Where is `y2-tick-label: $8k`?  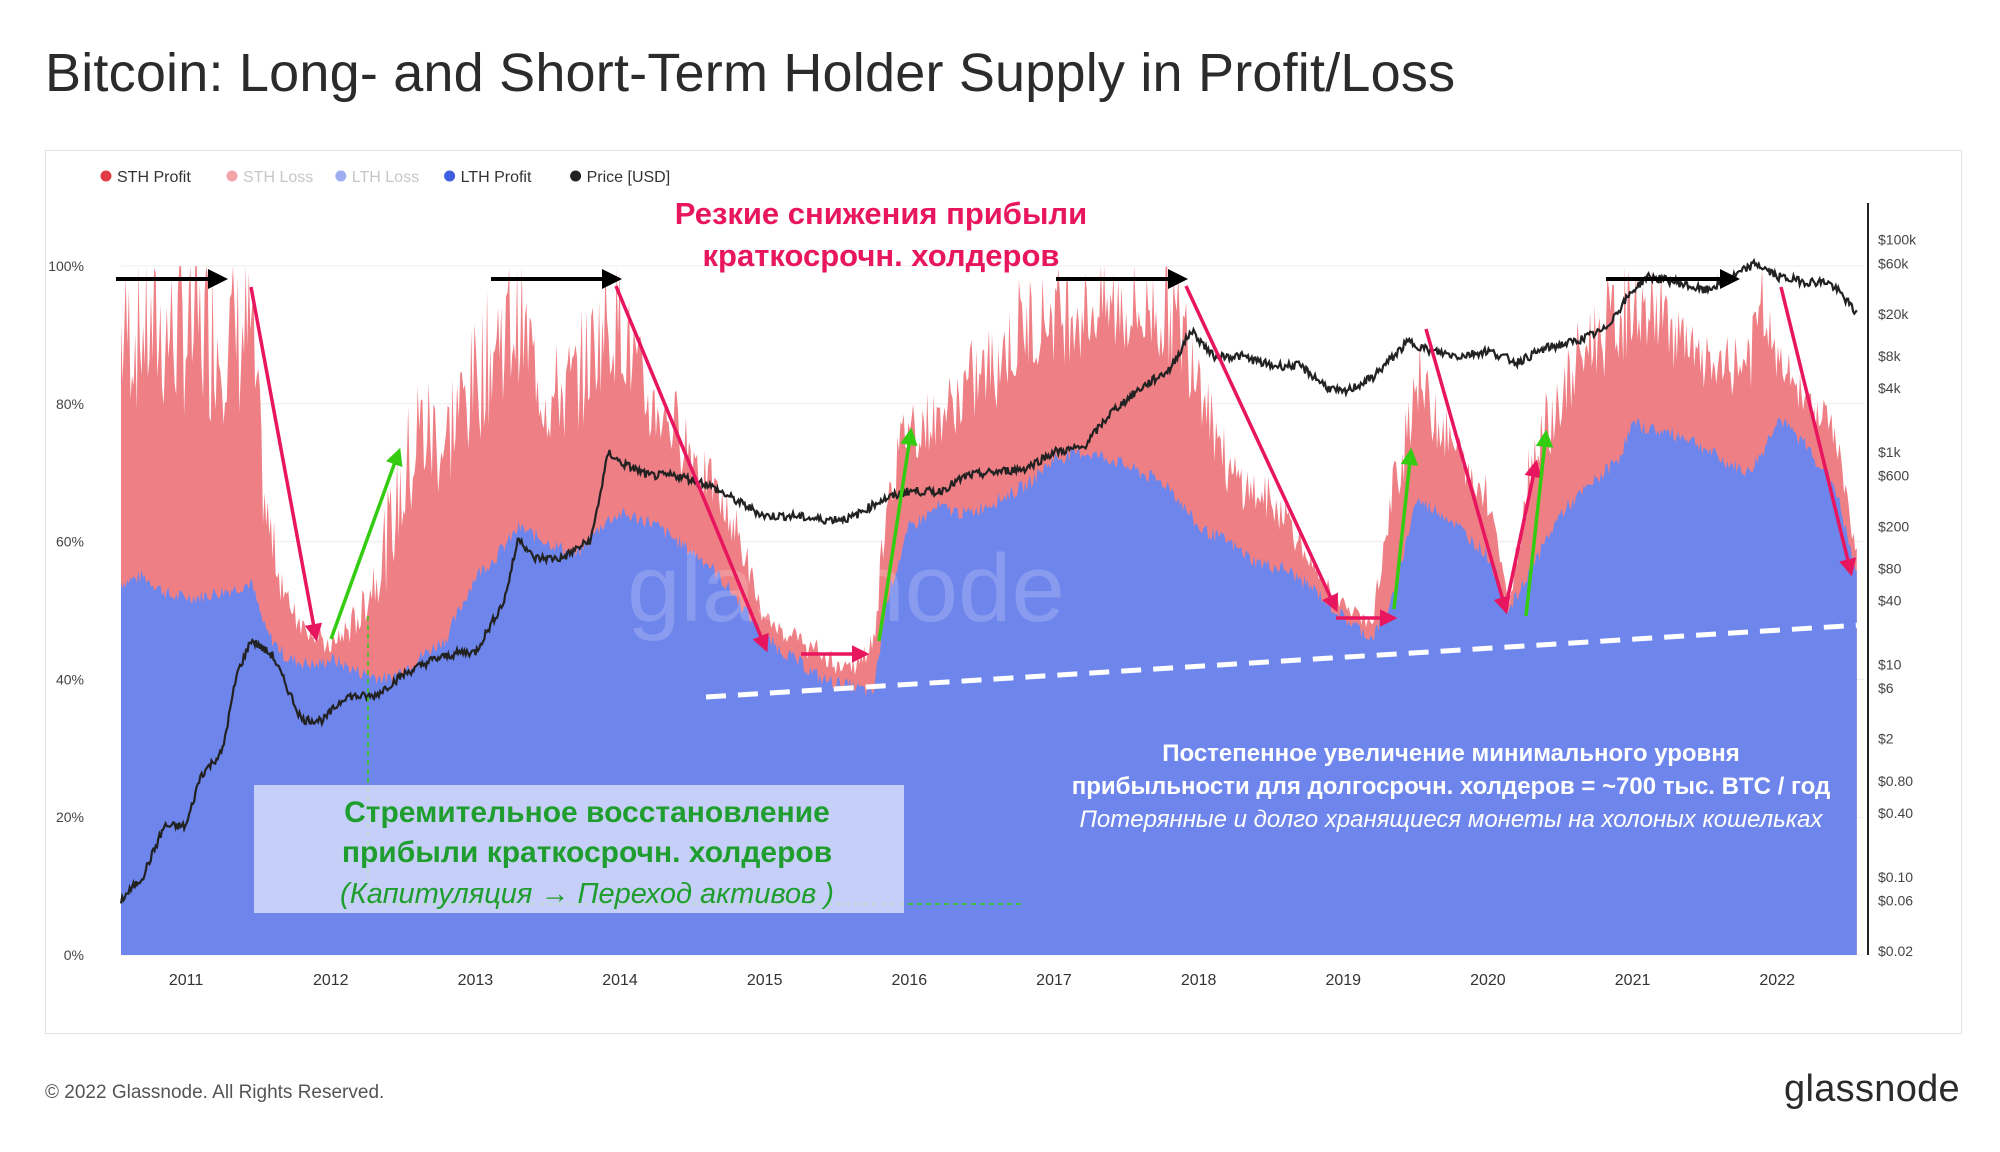
y2-tick-label: $8k is located at coordinates (1890, 356).